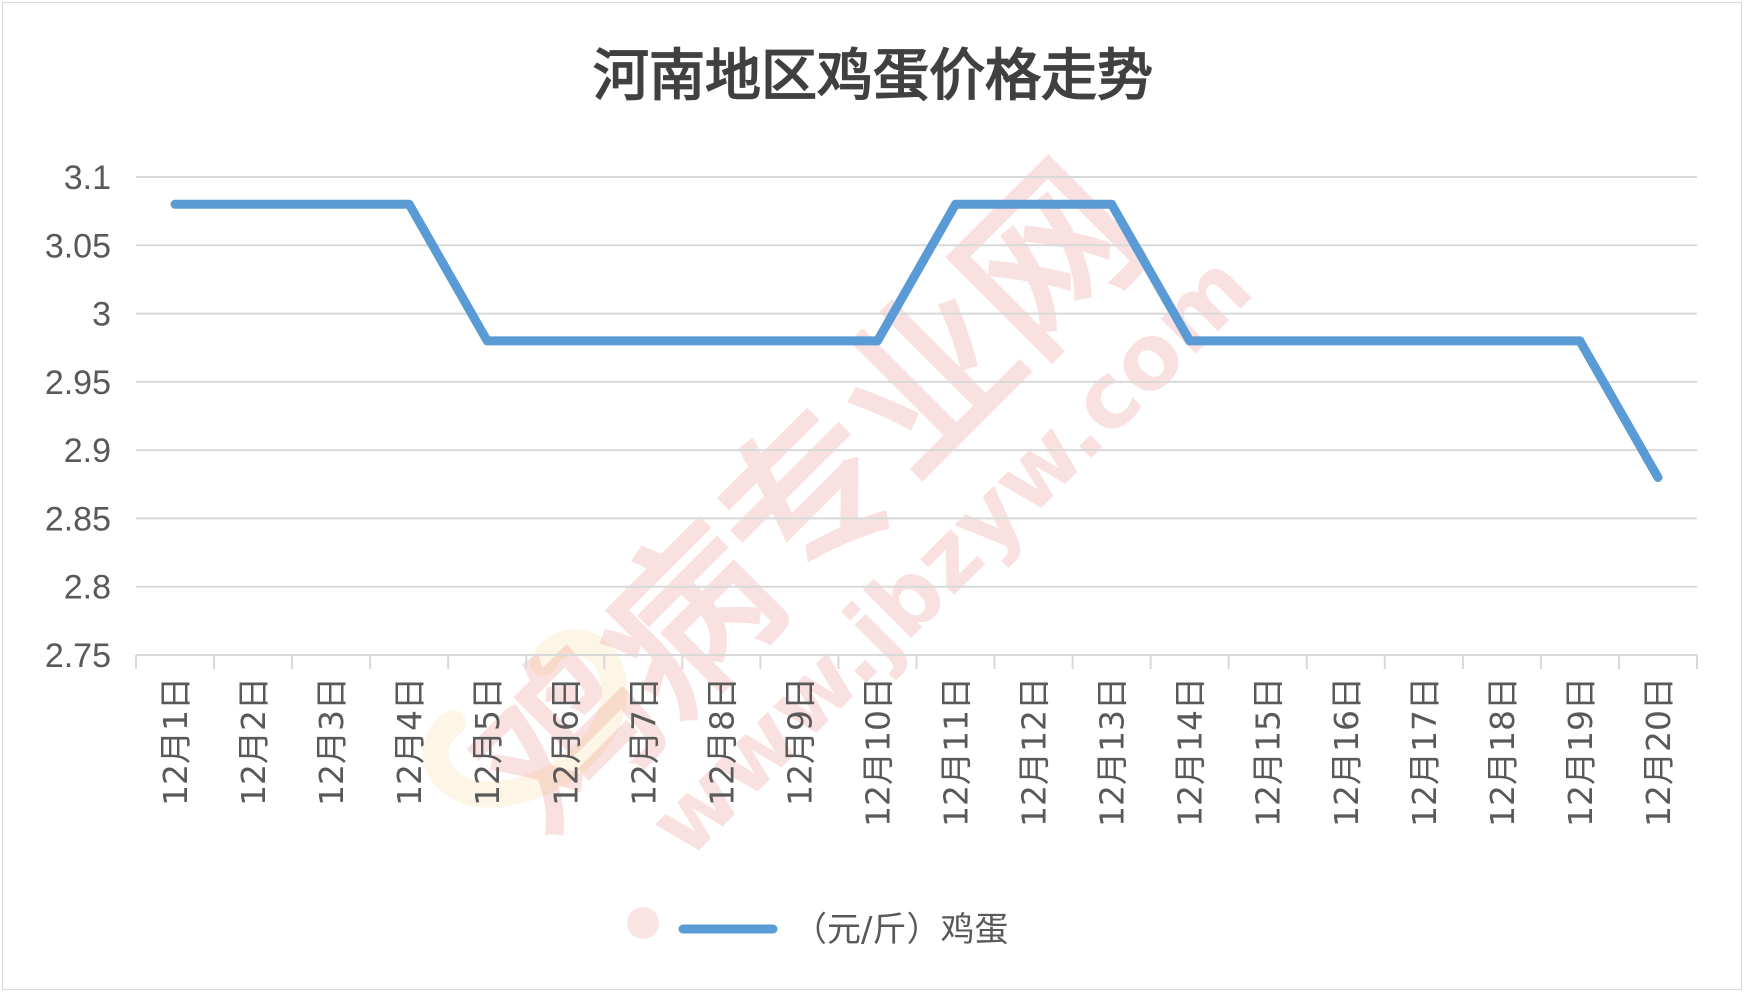 The image size is (1746, 994). I want to click on y-tick-label: 2.75, so click(78, 656).